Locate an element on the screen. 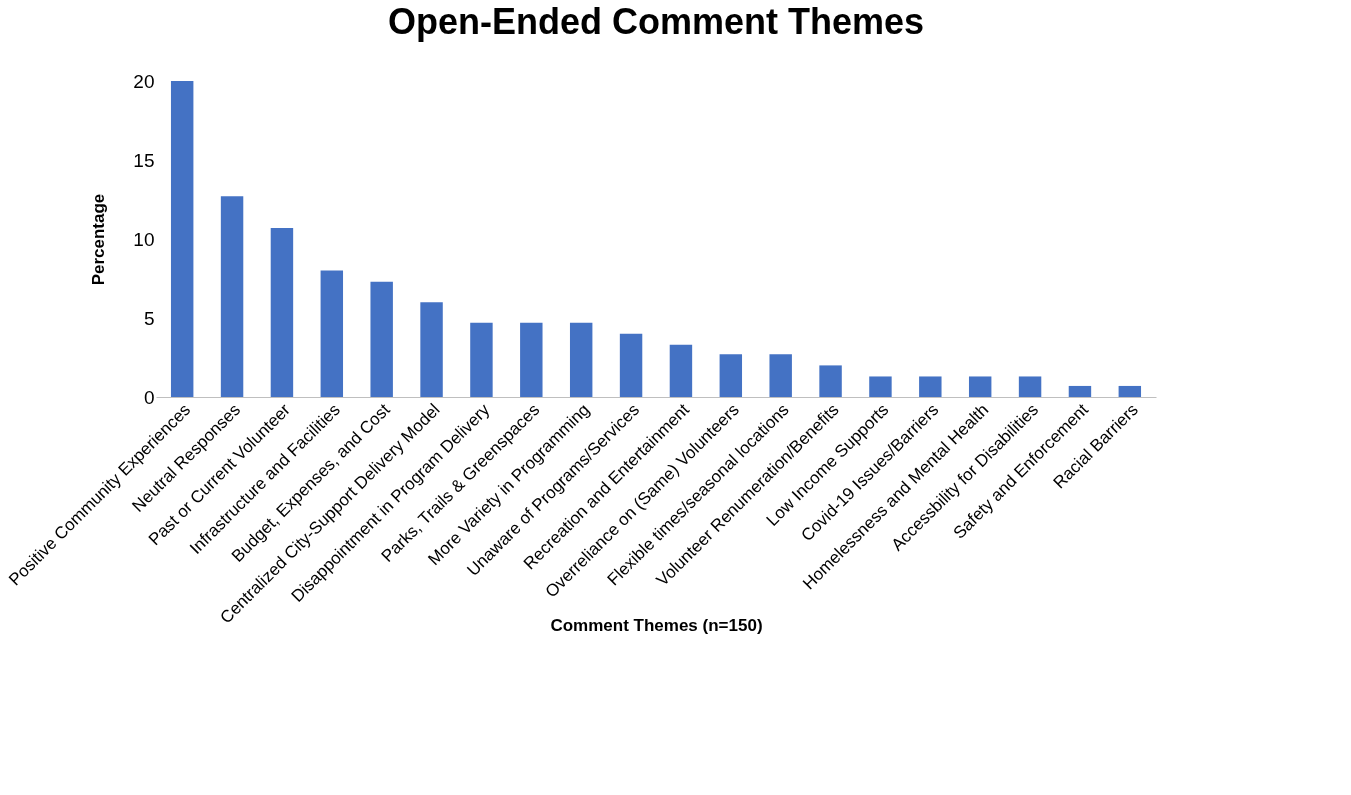  y-tick-label: 20 is located at coordinates (144, 81).